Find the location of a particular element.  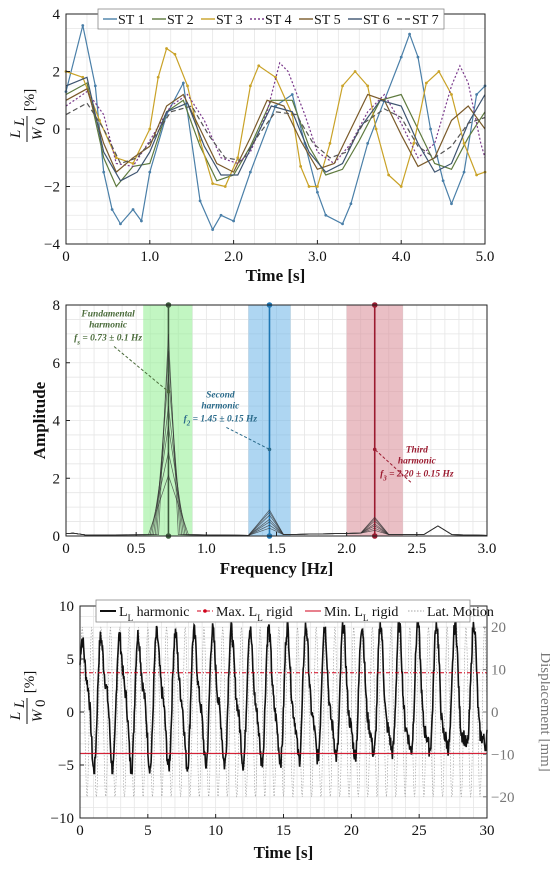

legend-entry: ST 3 is located at coordinates (229, 20).